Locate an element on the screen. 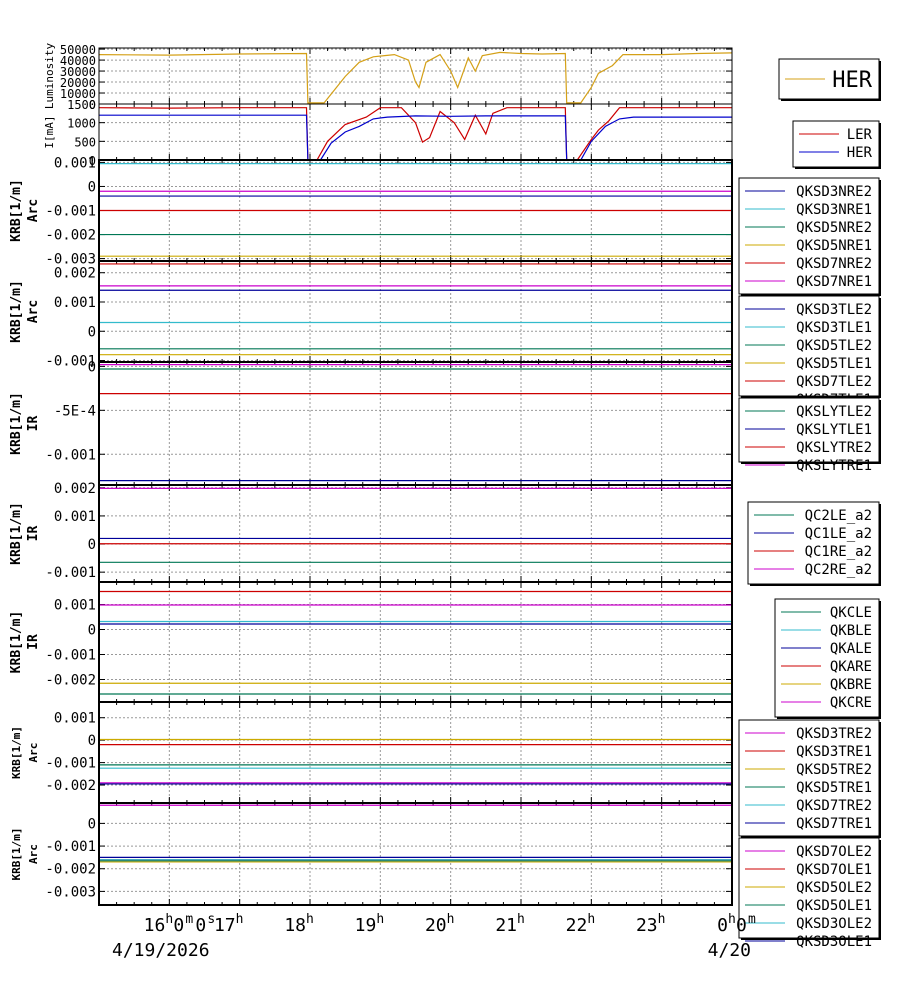 This screenshot has height=984, width=900. legend-label: QKSD5TRE1 is located at coordinates (834, 788).